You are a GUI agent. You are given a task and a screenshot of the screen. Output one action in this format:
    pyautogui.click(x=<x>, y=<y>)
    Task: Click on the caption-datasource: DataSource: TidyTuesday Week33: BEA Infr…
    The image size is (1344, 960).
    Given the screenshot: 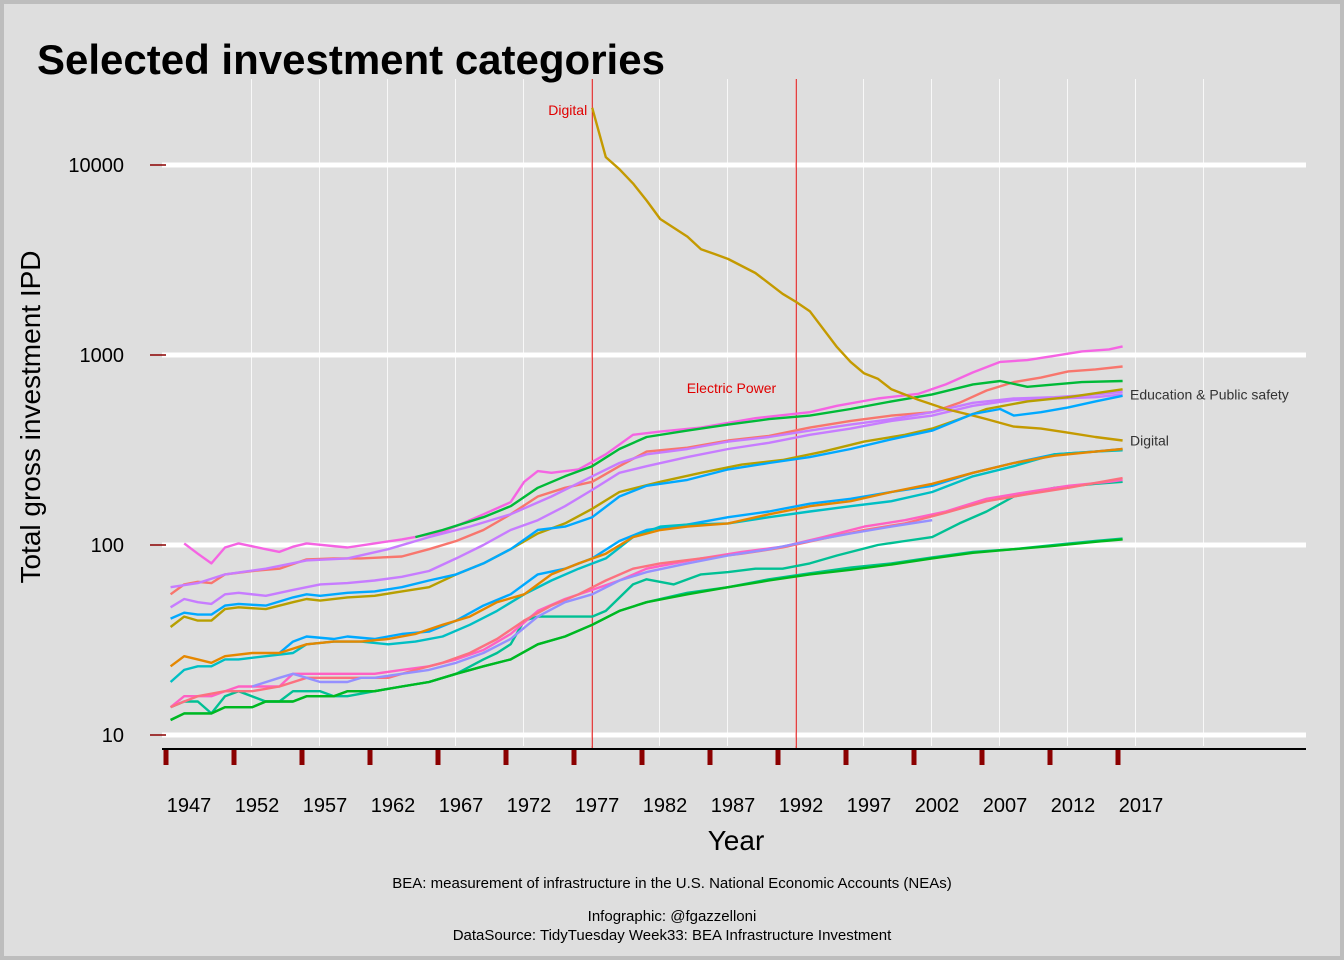 What is the action you would take?
    pyautogui.click(x=672, y=935)
    